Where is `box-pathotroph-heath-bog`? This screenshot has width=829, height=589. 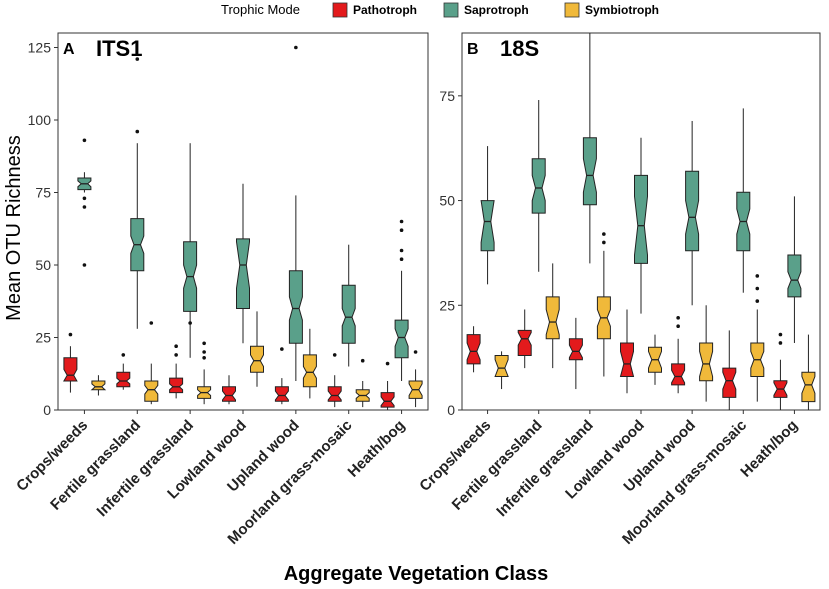 box-pathotroph-heath-bog is located at coordinates (387, 385).